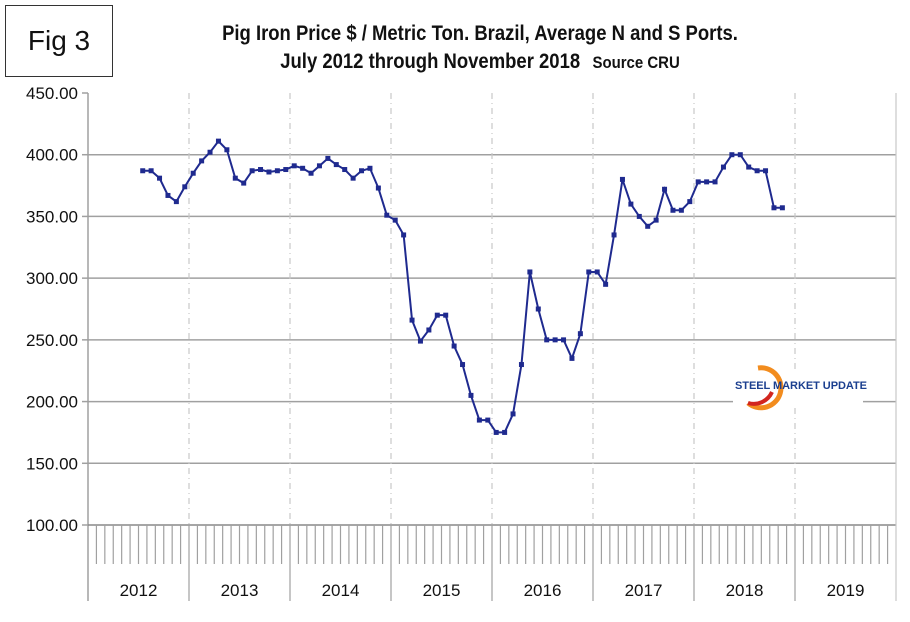  What do you see at coordinates (745, 590) in the screenshot?
I see `x-year-label: 2018` at bounding box center [745, 590].